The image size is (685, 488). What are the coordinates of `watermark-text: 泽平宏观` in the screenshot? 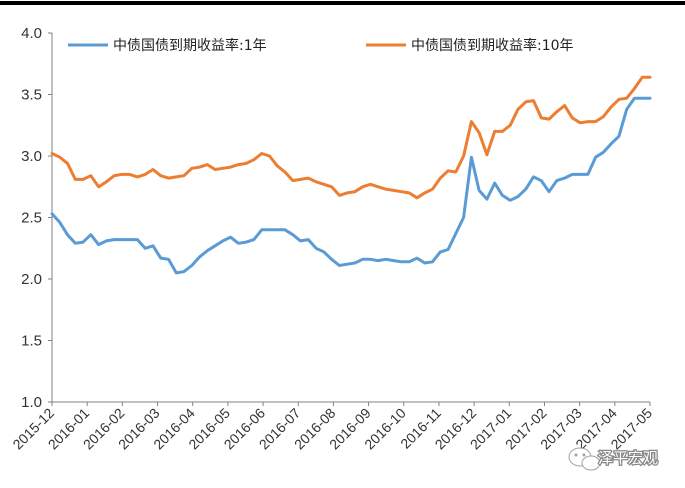 It's located at (628, 458).